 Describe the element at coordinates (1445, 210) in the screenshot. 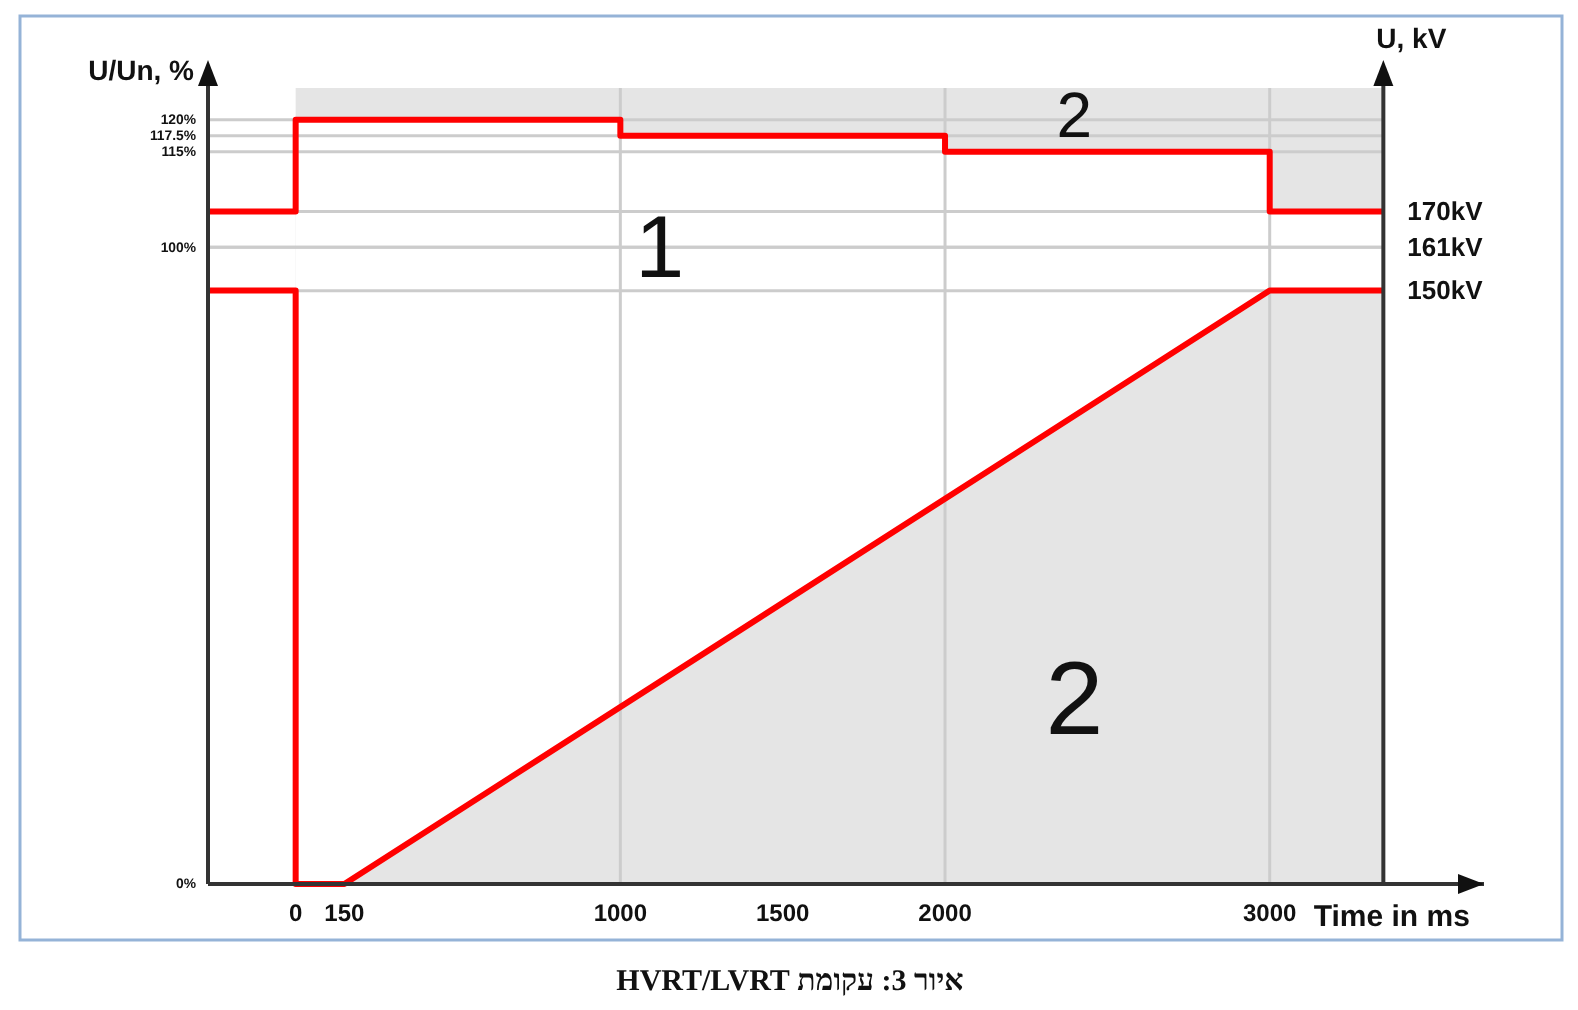

I see `y2-tick-label: 170kV` at that location.